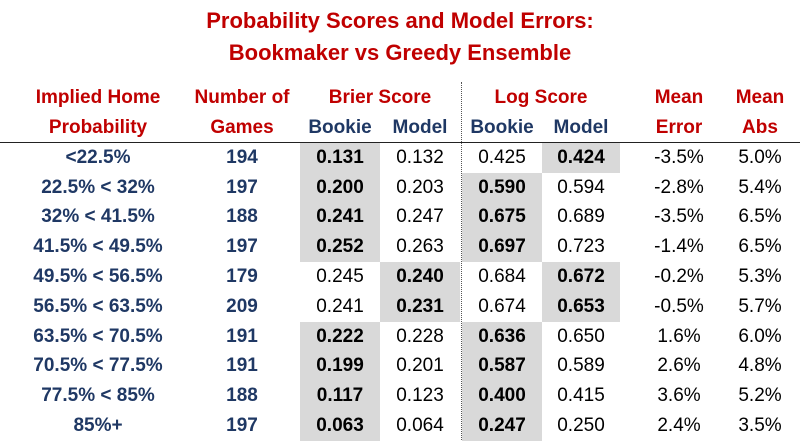 This screenshot has width=800, height=441. What do you see at coordinates (760, 187) in the screenshot?
I see `row-mean-abs: 5.4%` at bounding box center [760, 187].